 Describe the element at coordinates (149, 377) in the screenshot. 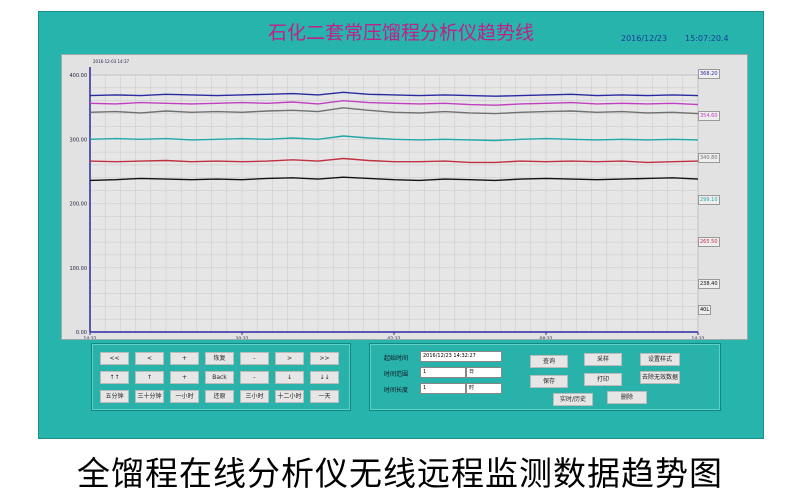

I see `nav-button: ↑` at that location.